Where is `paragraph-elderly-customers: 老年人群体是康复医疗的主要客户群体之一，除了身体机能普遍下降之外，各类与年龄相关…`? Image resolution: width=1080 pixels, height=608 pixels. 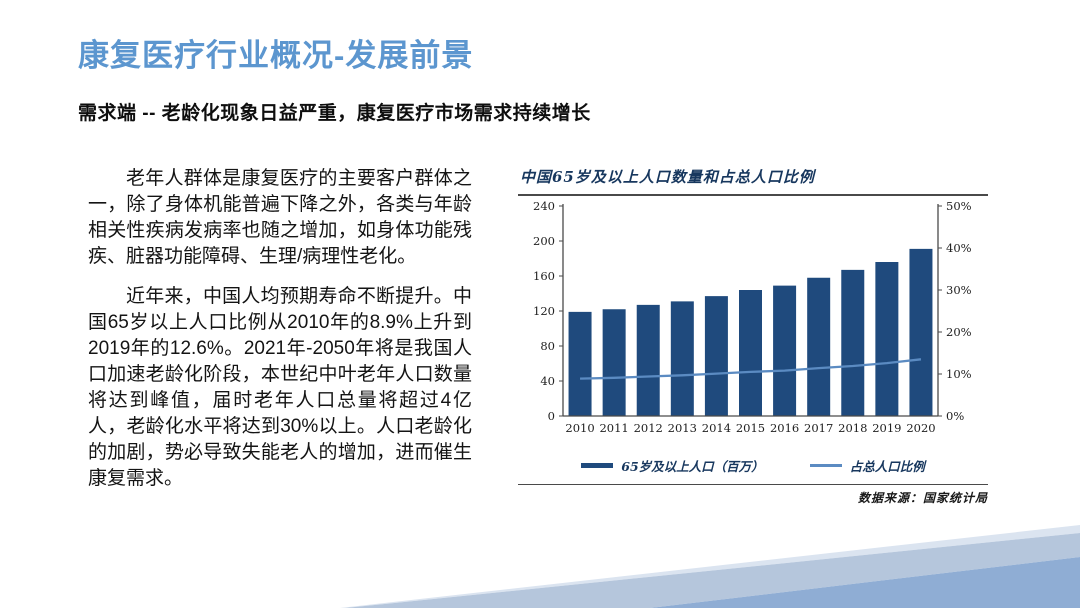 paragraph-elderly-customers: 老年人群体是康复医疗的主要客户群体之一，除了身体机能普遍下降之外，各类与年龄相关… is located at coordinates (280, 217).